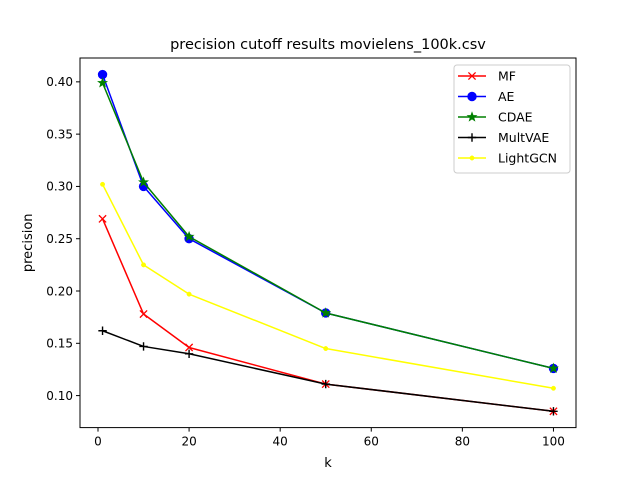 The width and height of the screenshot is (640, 480). Describe the element at coordinates (486, 96) in the screenshot. I see `legend-item-ae: AE` at that location.